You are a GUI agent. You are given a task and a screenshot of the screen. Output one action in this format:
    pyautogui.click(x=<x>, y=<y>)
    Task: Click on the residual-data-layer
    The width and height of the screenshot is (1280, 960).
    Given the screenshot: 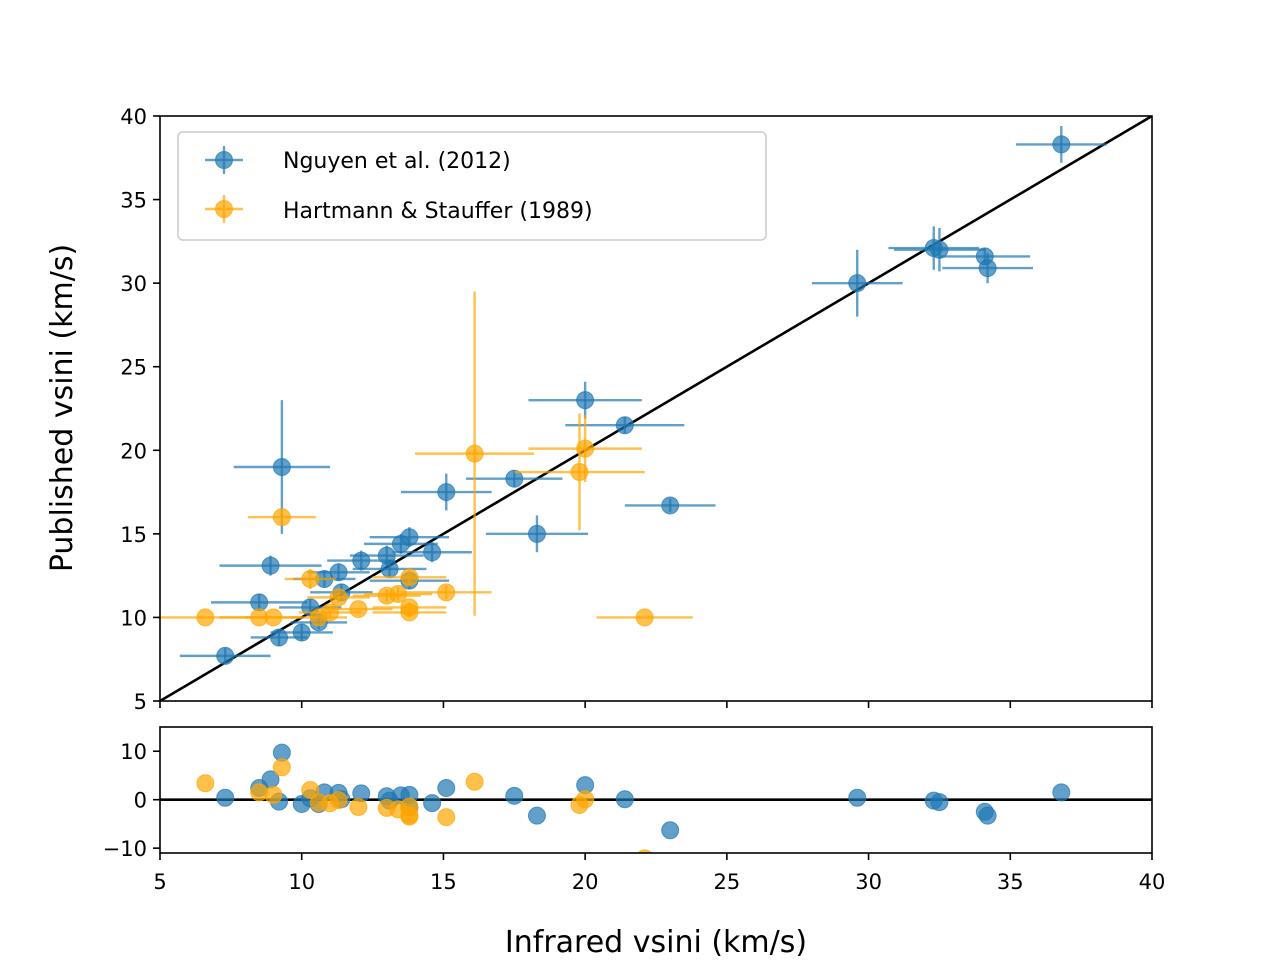 What is the action you would take?
    pyautogui.click(x=656, y=798)
    